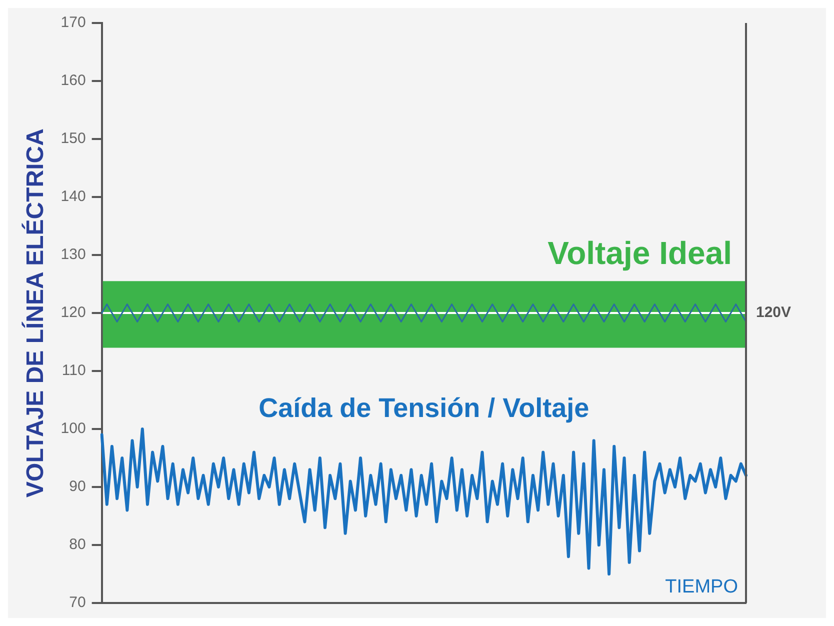 This screenshot has width=834, height=626. I want to click on y-tick-label: 100, so click(73, 429).